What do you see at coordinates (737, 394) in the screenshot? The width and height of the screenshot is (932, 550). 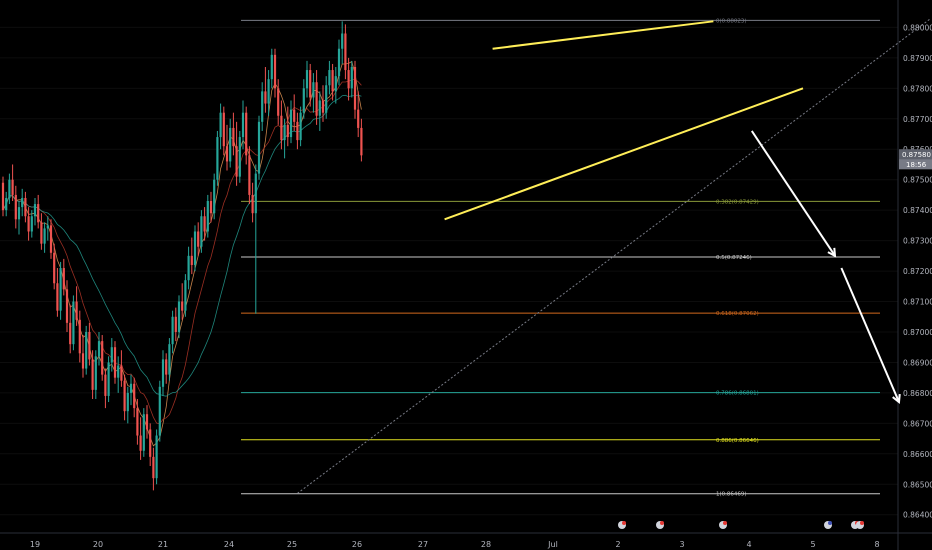 I see `fib-level-label: 0.786(0.86801)` at bounding box center [737, 394].